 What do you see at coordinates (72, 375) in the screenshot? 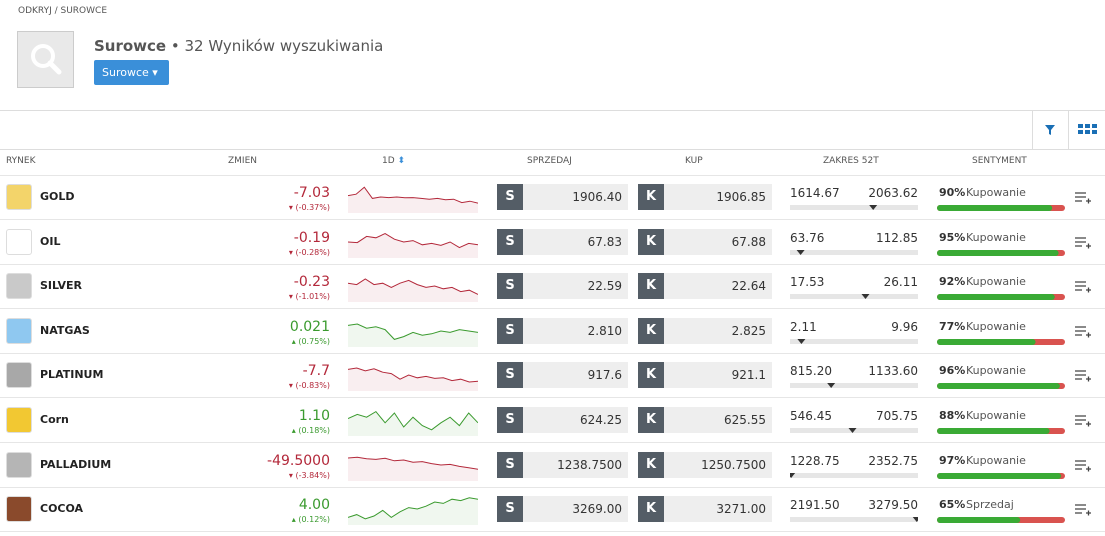
I see `market-name: PLATINUM` at bounding box center [72, 375].